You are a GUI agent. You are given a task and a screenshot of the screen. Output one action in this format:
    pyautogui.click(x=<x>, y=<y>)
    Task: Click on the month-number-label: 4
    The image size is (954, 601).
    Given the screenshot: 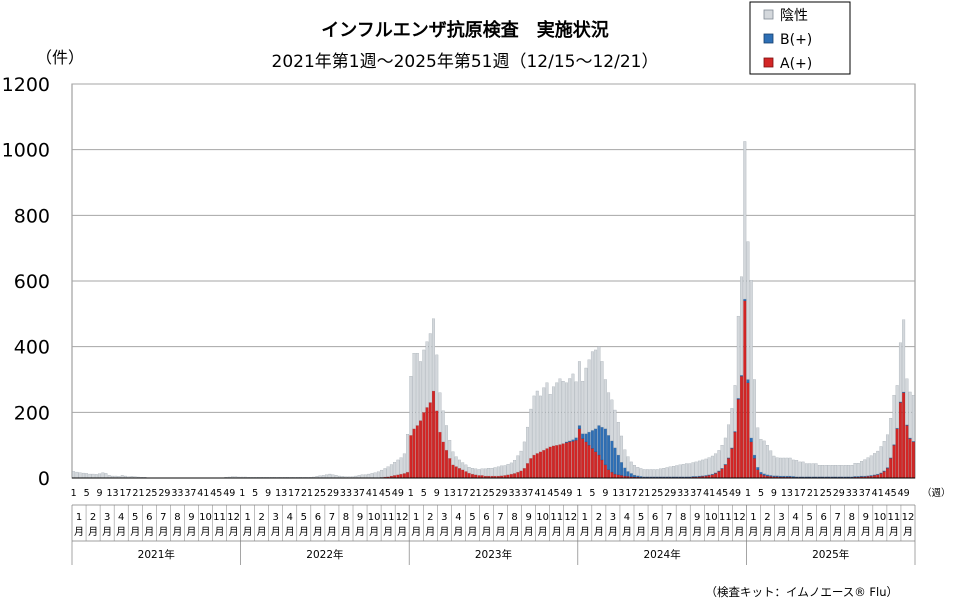 What is the action you would take?
    pyautogui.click(x=627, y=517)
    